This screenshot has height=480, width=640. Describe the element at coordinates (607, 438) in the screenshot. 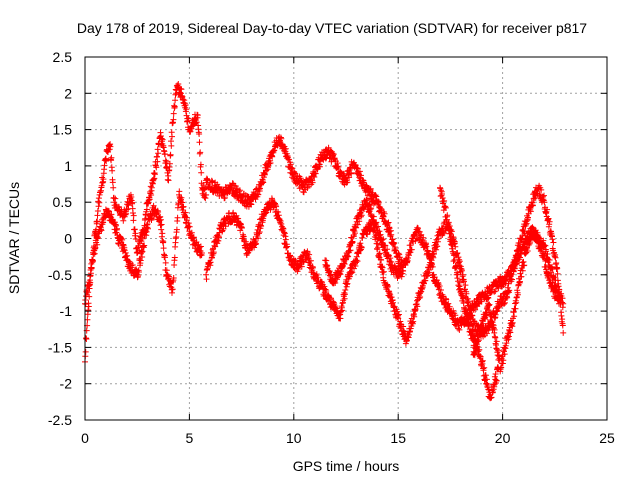

I see `x-tick-label: 25` at that location.